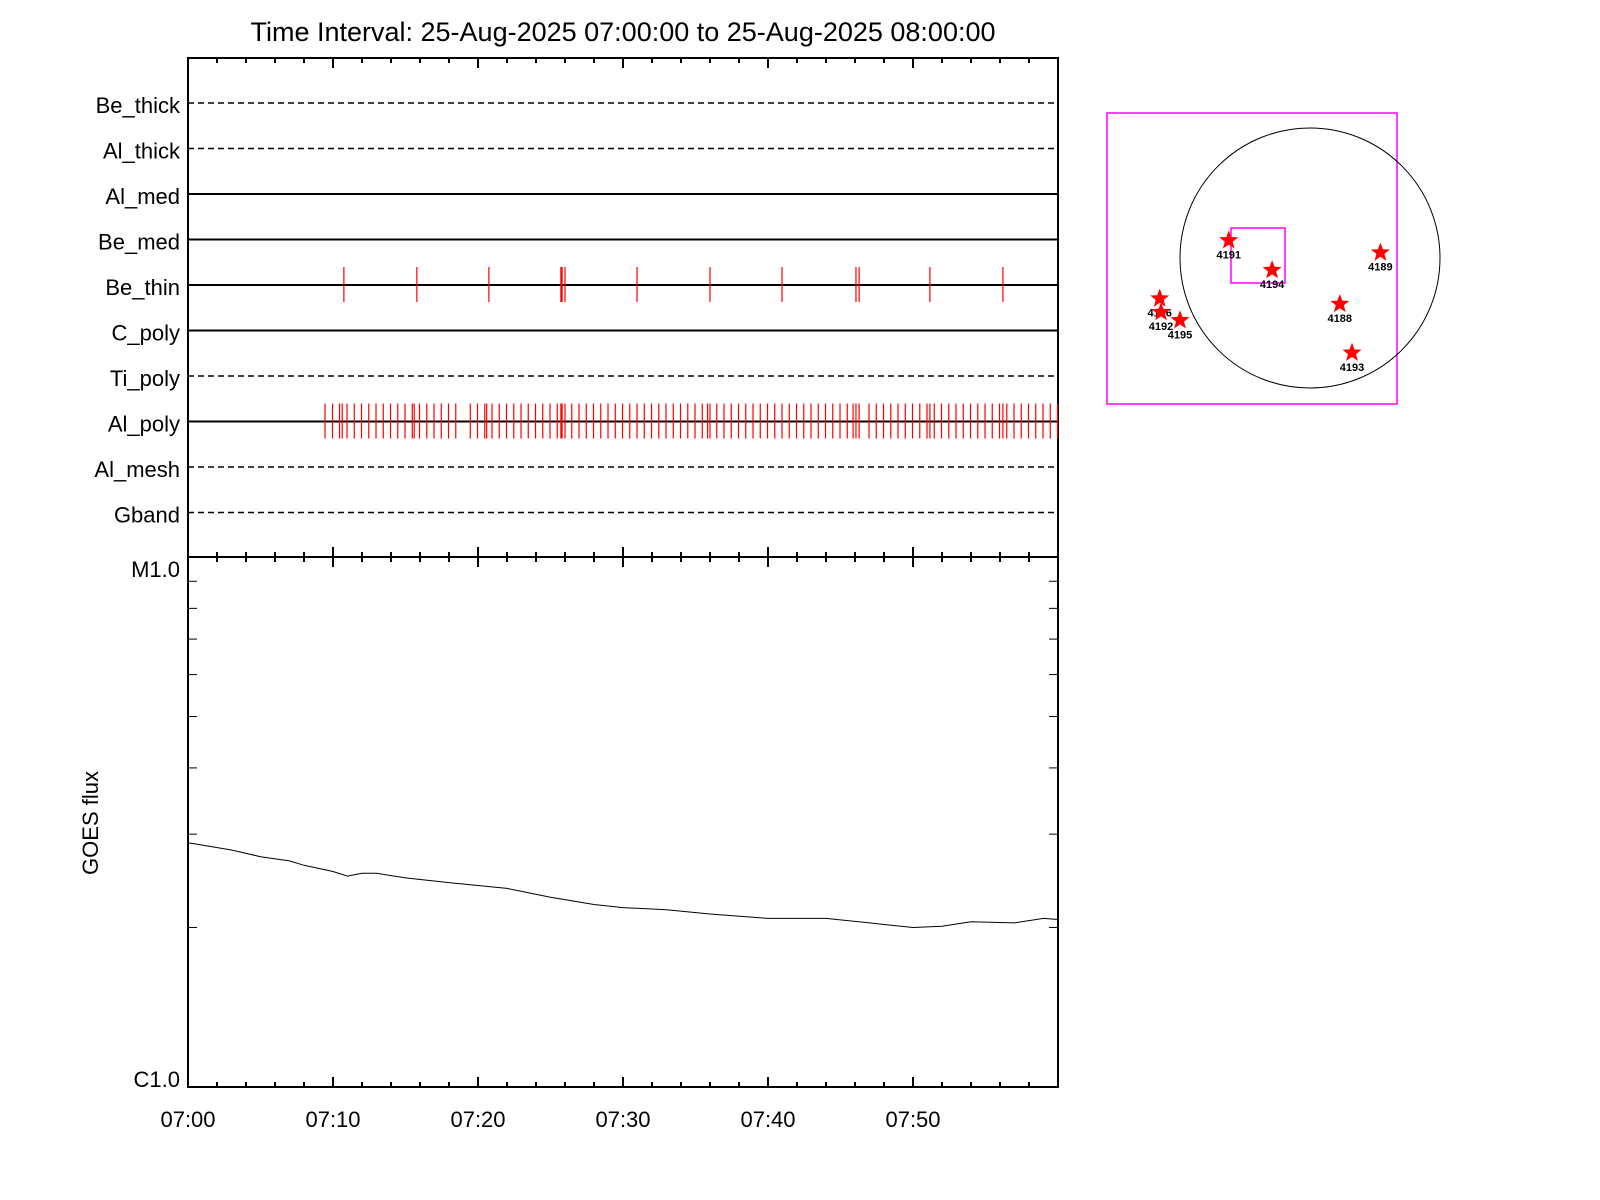 The height and width of the screenshot is (1200, 1600). Describe the element at coordinates (144, 424) in the screenshot. I see `row-label-al_poly: Al_poly` at that location.